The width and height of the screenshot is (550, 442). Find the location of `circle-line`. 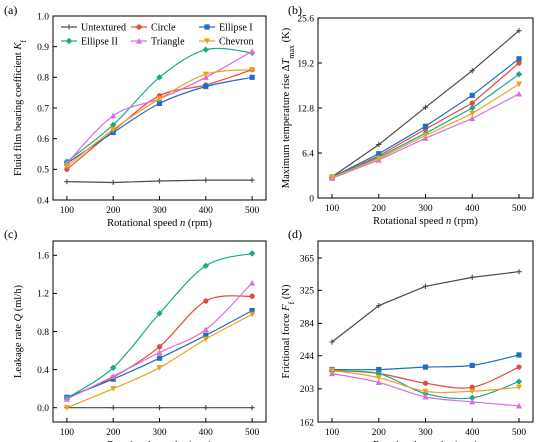

circle-line is located at coordinates (159, 119).